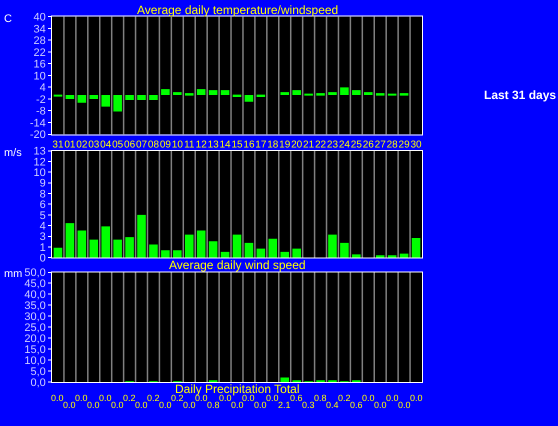  Describe the element at coordinates (284, 405) in the screenshot. I see `data-label: 2.1` at that location.